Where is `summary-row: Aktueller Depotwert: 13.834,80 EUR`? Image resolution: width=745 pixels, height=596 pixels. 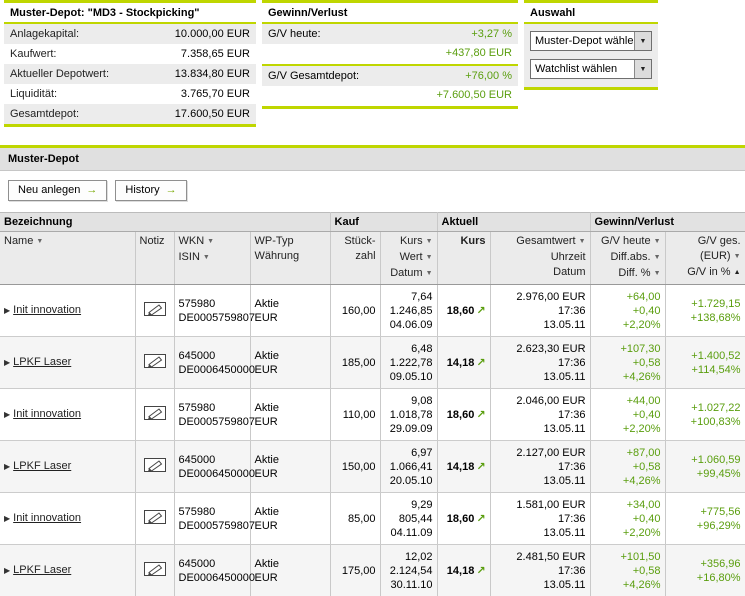
summary-row: Aktueller Depotwert: 13.834,80 EUR is located at coordinates (130, 74).